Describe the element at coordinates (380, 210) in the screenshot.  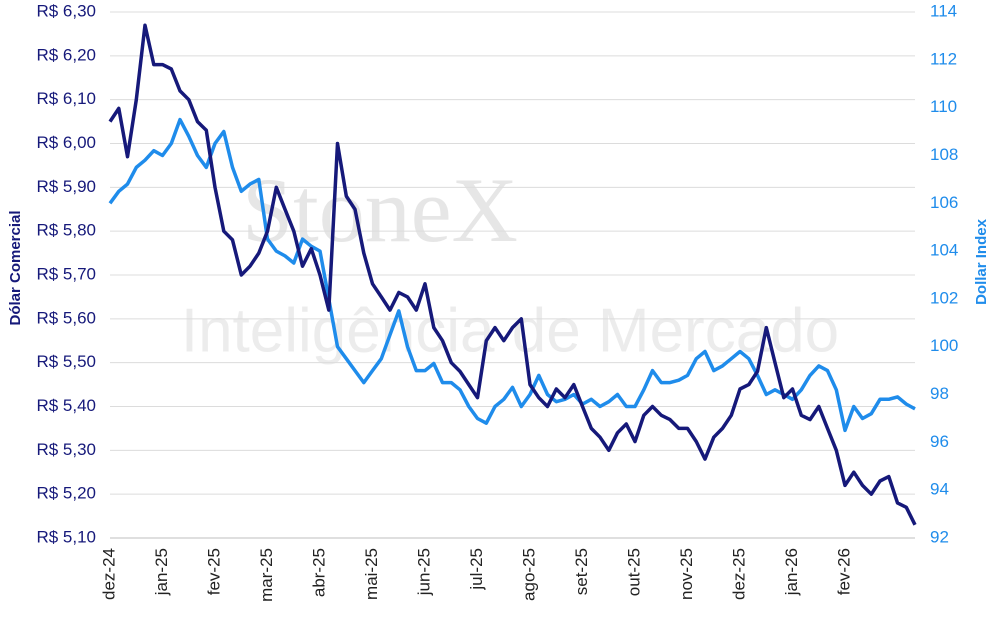
I see `watermark: StoneX` at that location.